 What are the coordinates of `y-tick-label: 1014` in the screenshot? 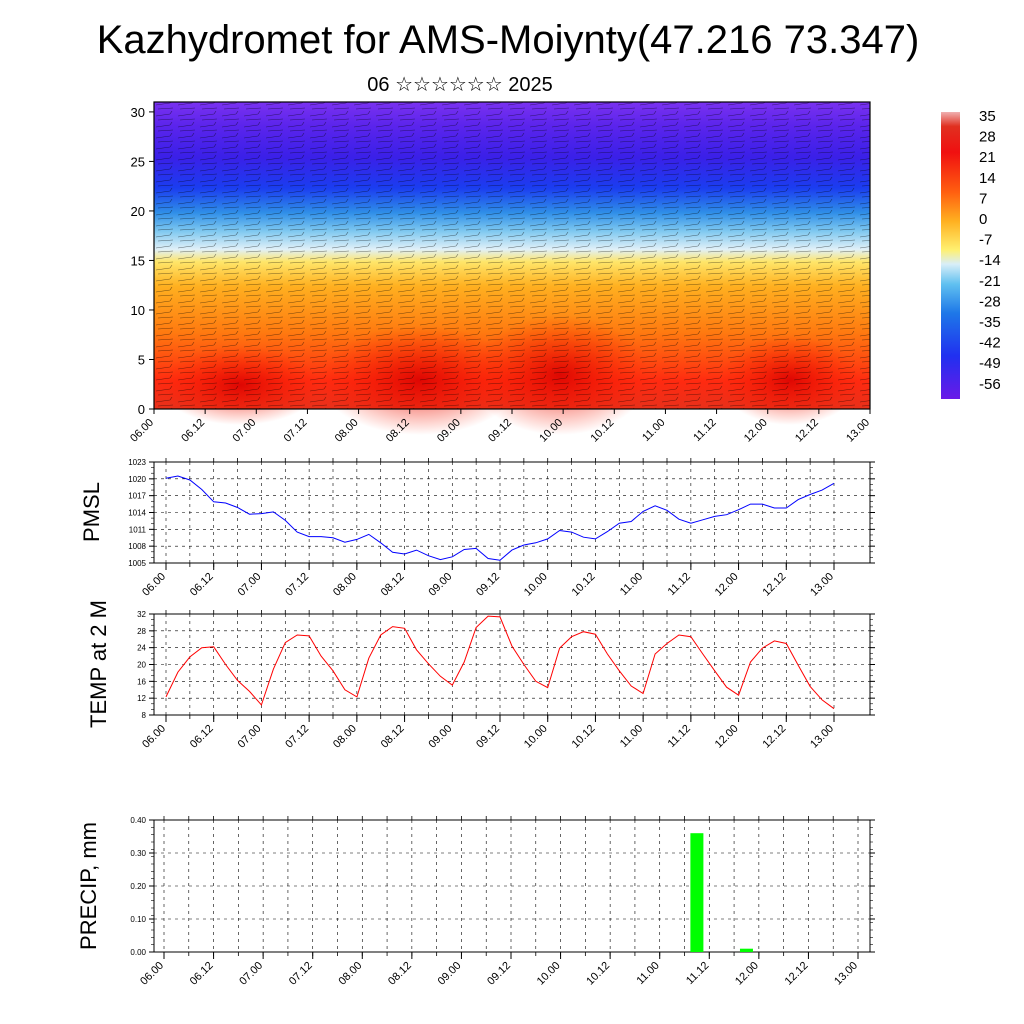 It's located at (137, 513).